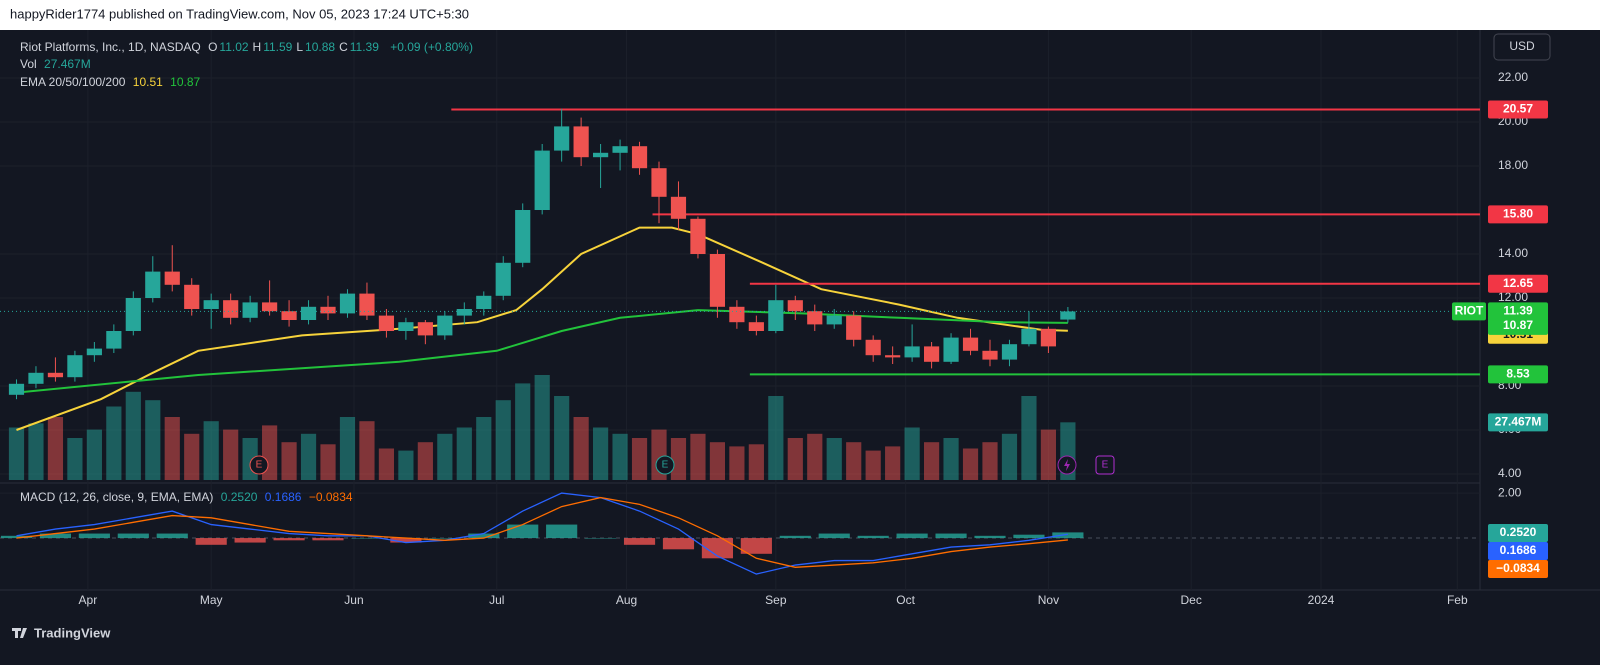 This screenshot has width=1600, height=665. Describe the element at coordinates (88, 600) in the screenshot. I see `x-tick-label: Apr` at that location.